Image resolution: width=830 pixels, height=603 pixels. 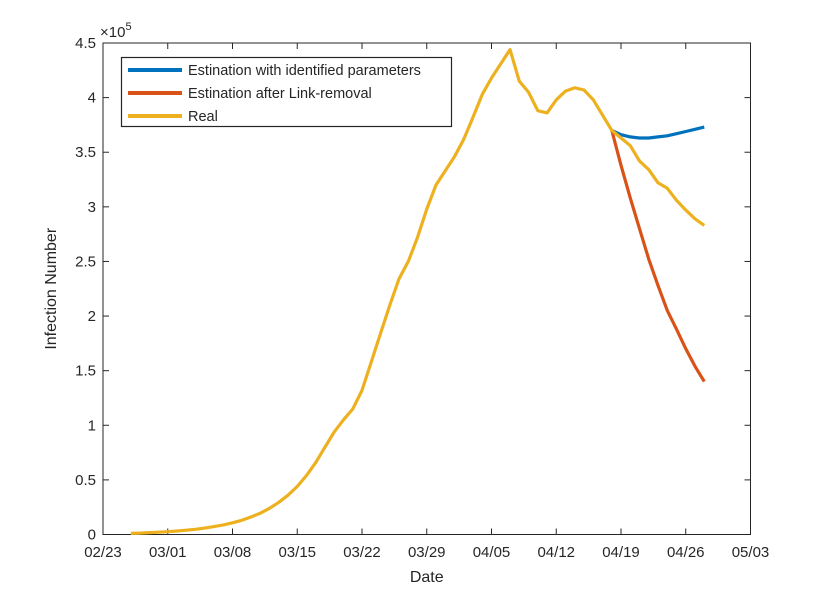 I want to click on y-tick-label: 1, so click(x=92, y=425).